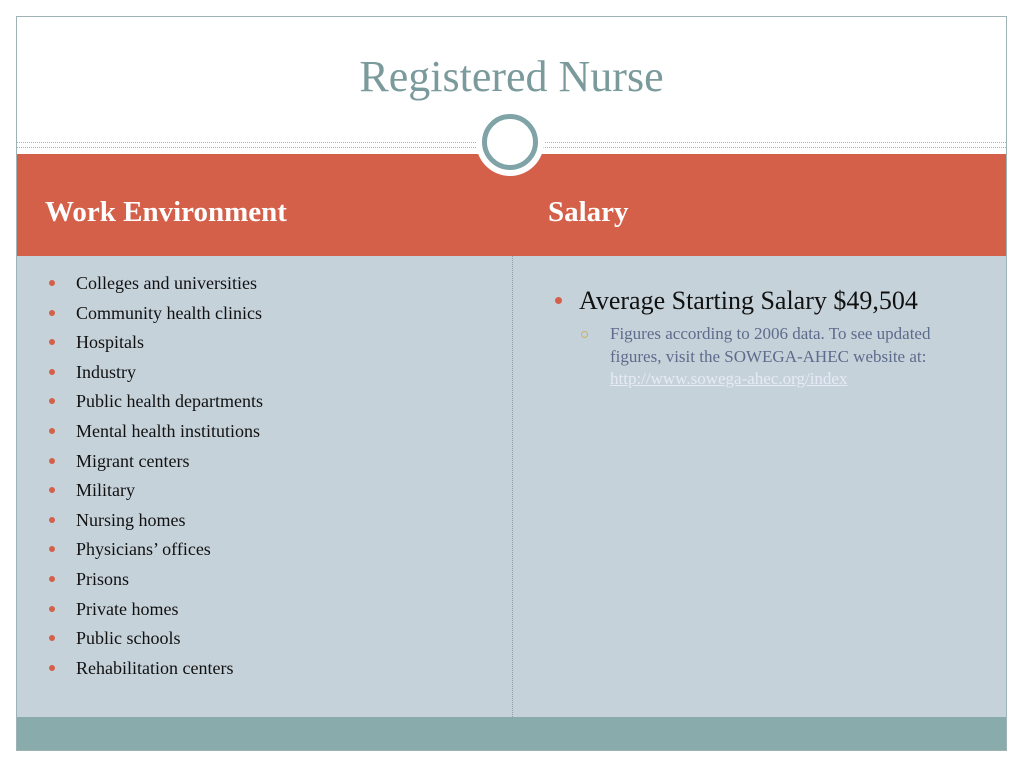 The image size is (1024, 768). What do you see at coordinates (511, 733) in the screenshot?
I see `footer-bar` at bounding box center [511, 733].